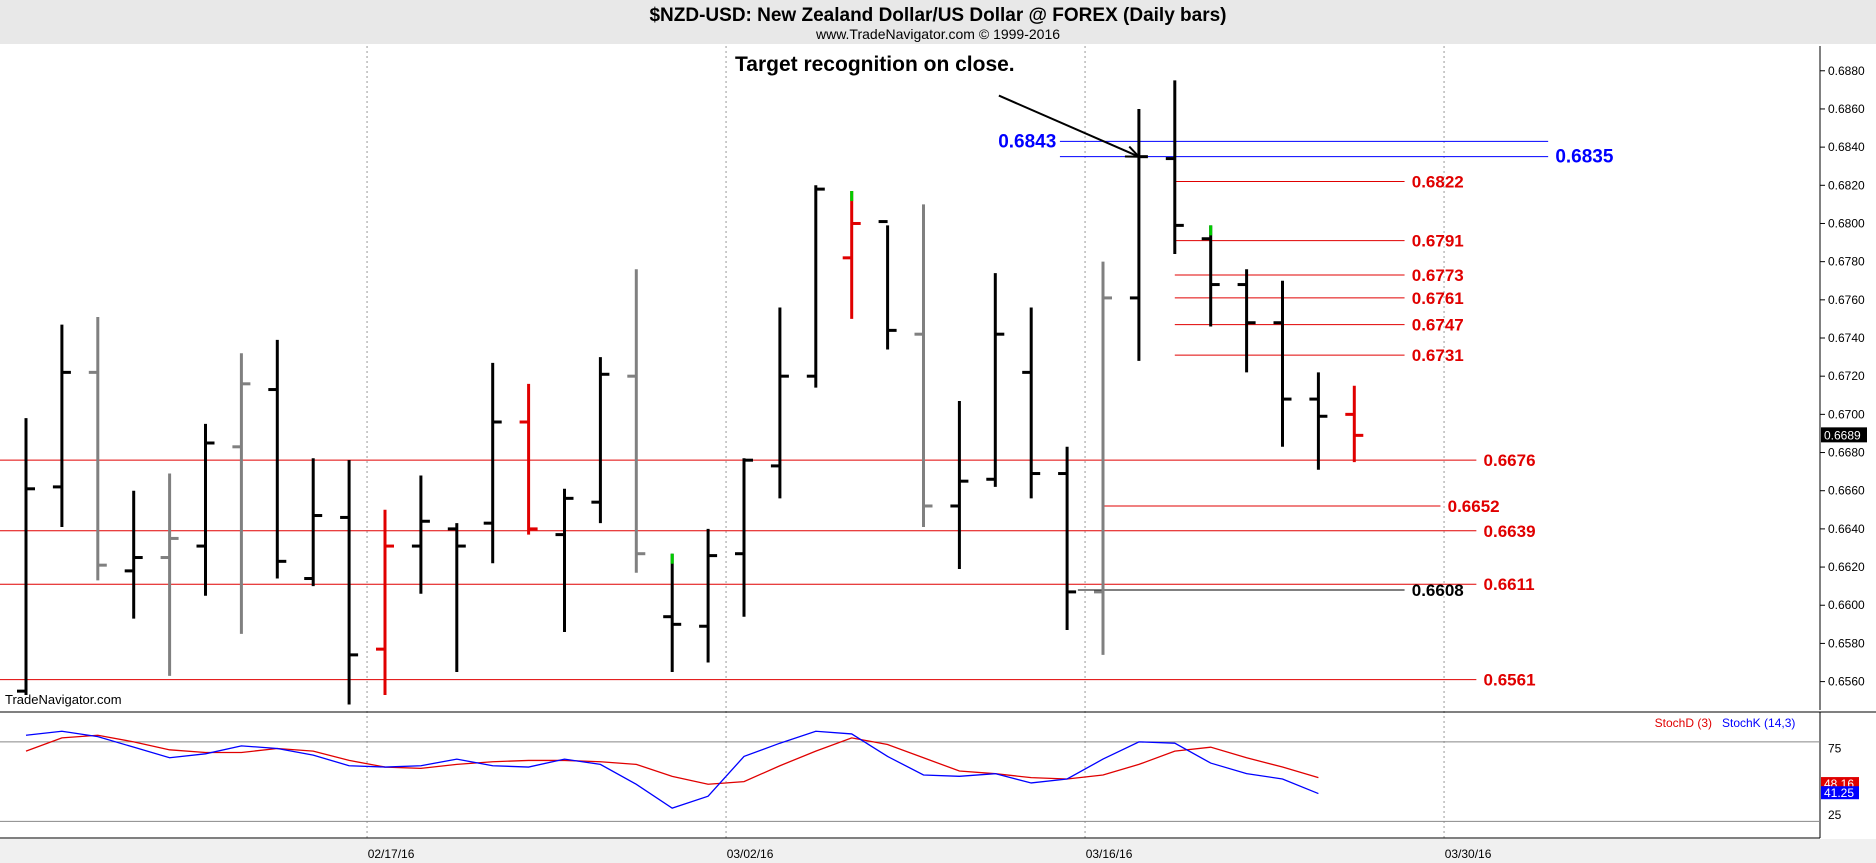 This screenshot has height=863, width=1876. I want to click on level-label: 0.6611, so click(1509, 584).